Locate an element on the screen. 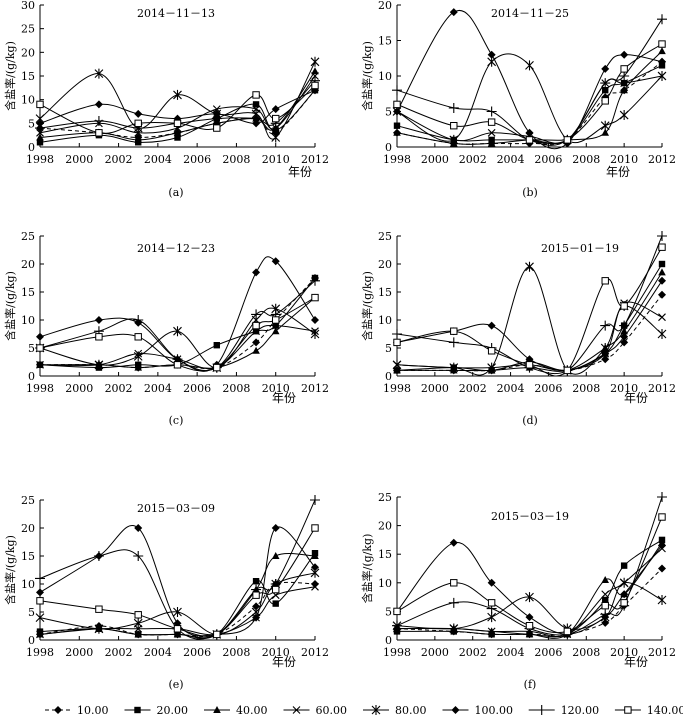 The width and height of the screenshot is (683, 717). y-tick-label: 5 is located at coordinates (388, 112).